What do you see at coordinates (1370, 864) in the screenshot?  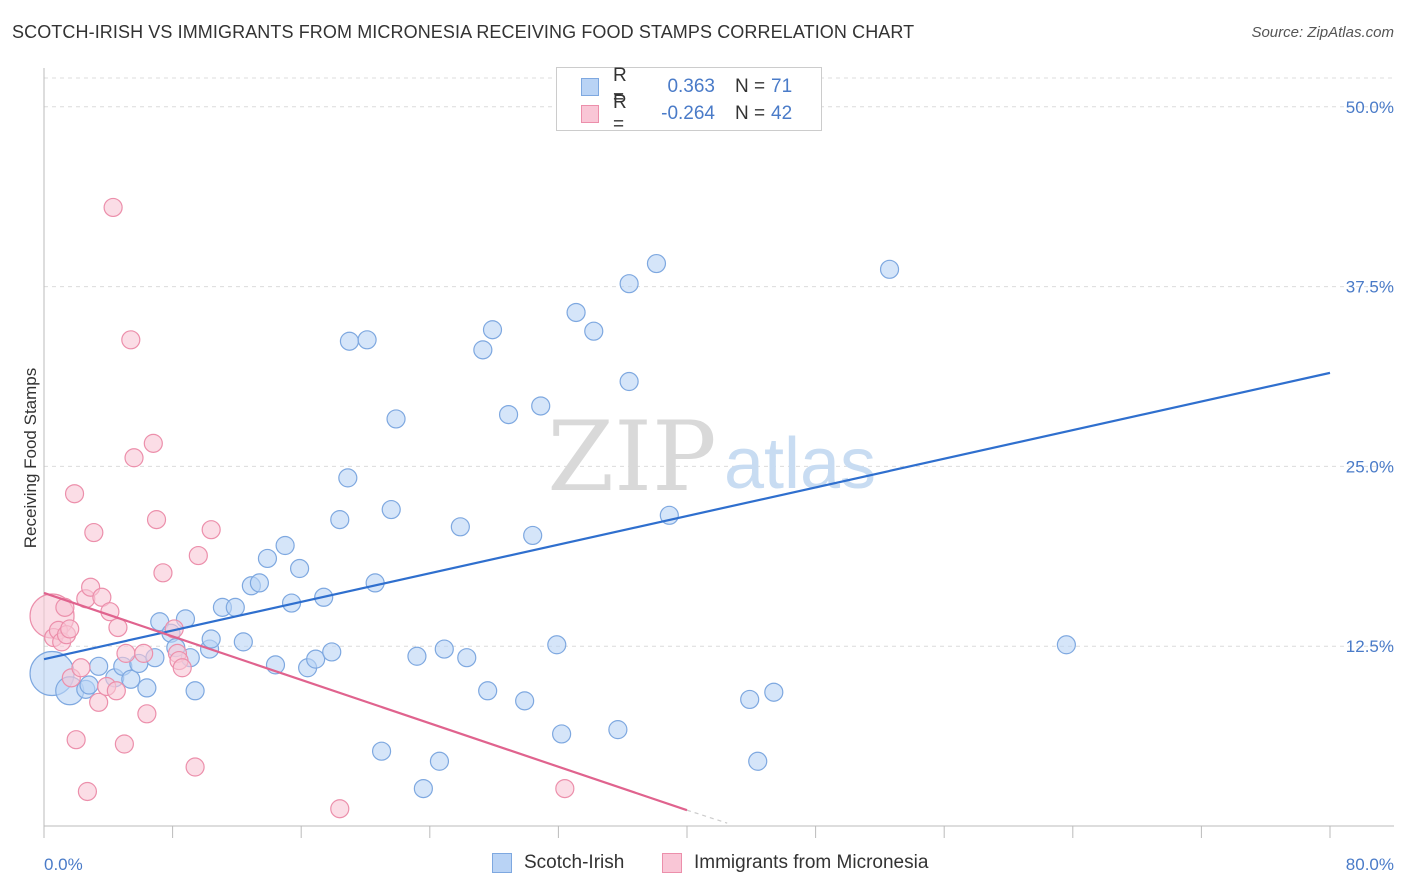 I see `x-tick-label: 80.0%` at bounding box center [1370, 864].